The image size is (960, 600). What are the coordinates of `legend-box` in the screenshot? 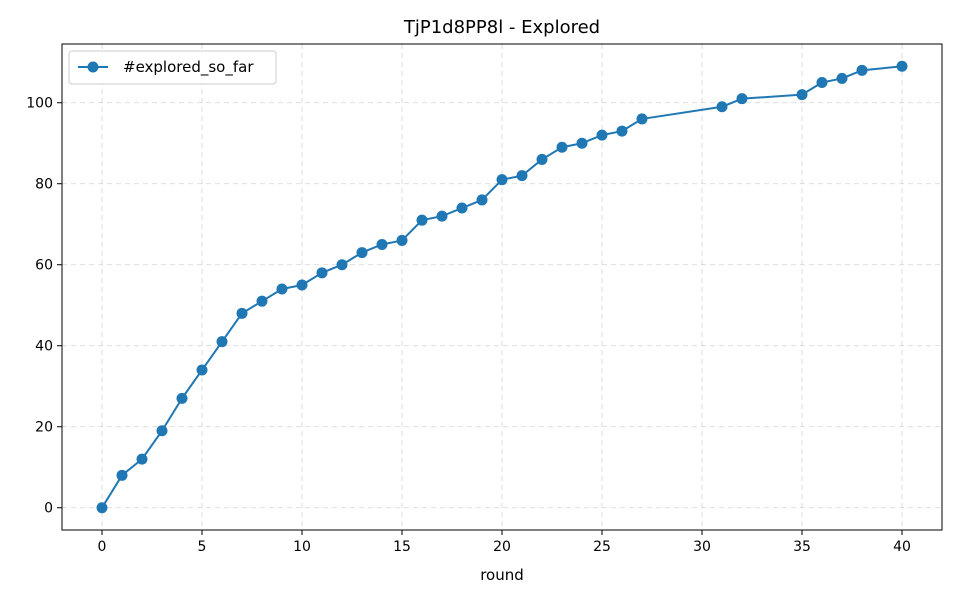 It's located at (172, 67).